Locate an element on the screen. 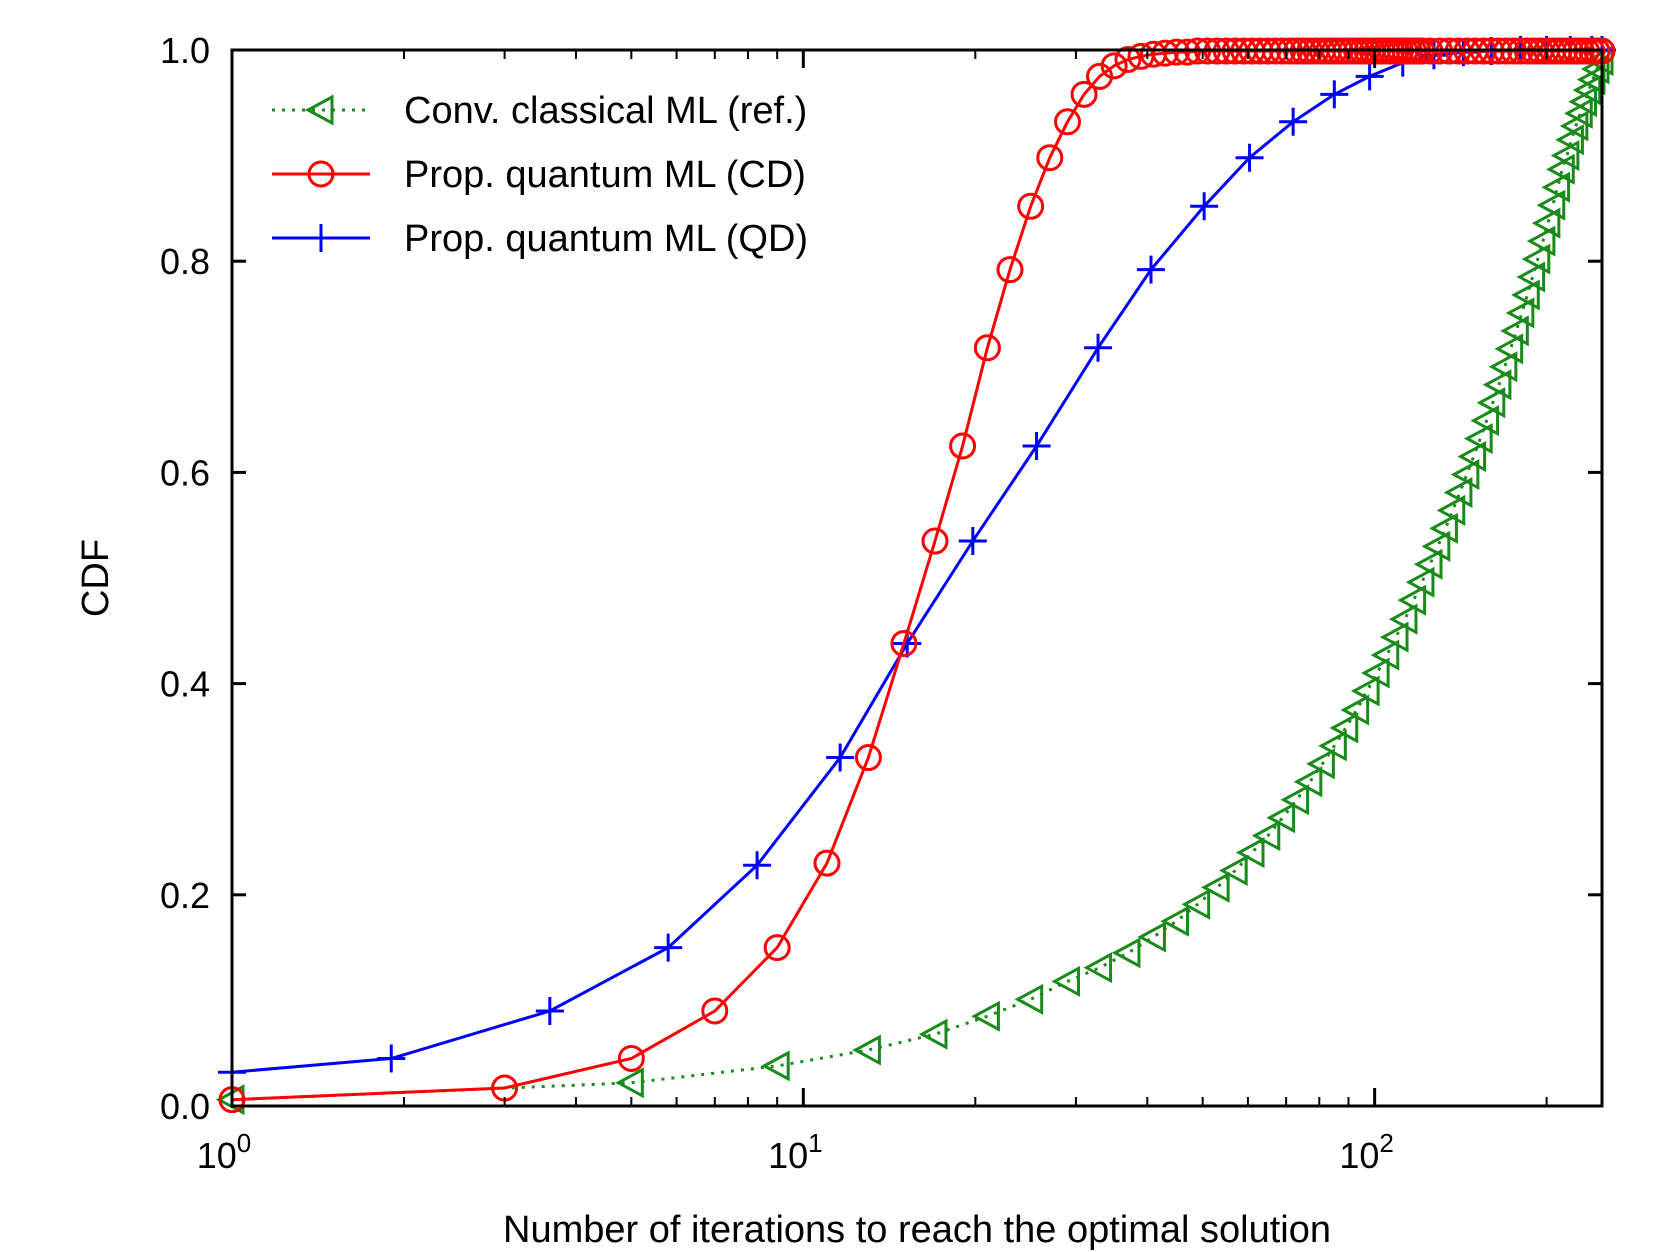 The width and height of the screenshot is (1659, 1252). legend-label: Conv. classical ML (ref.) is located at coordinates (605, 111).